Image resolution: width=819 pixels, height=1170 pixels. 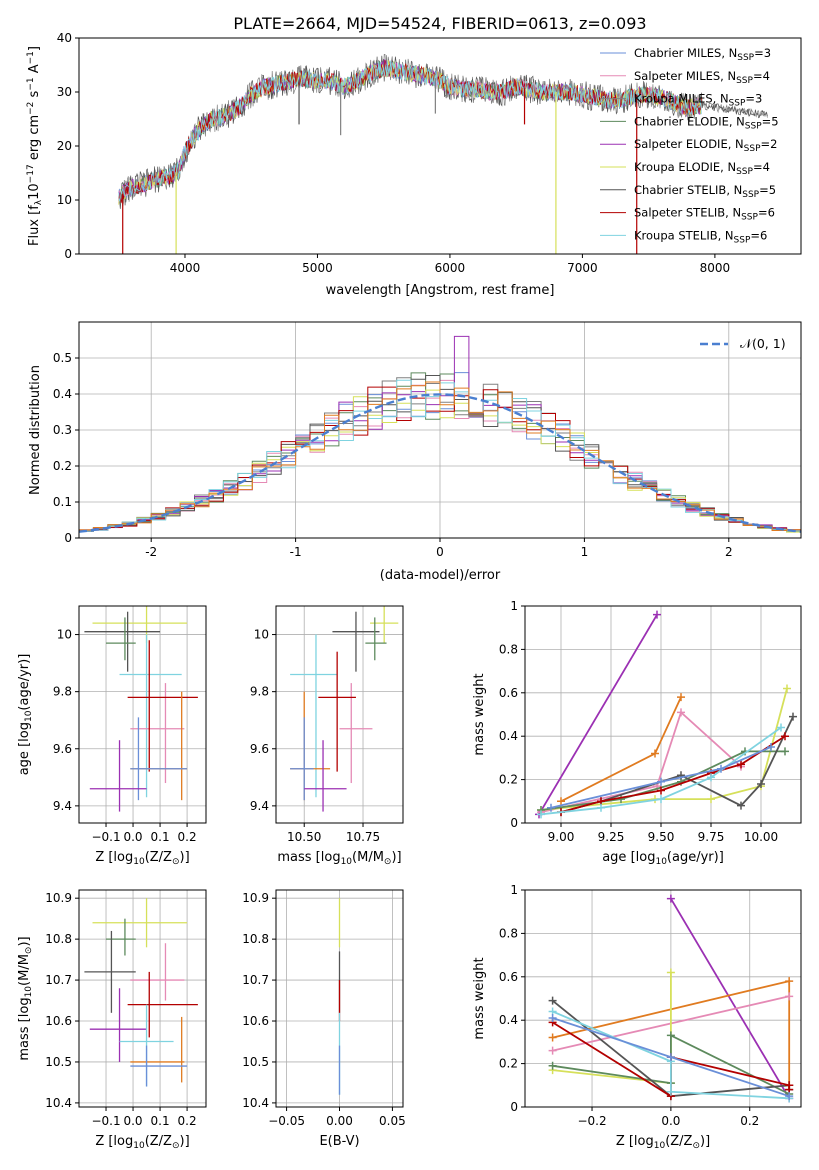 What do you see at coordinates (761, 837) in the screenshot?
I see `x-tick-label: 10.00` at bounding box center [761, 837].